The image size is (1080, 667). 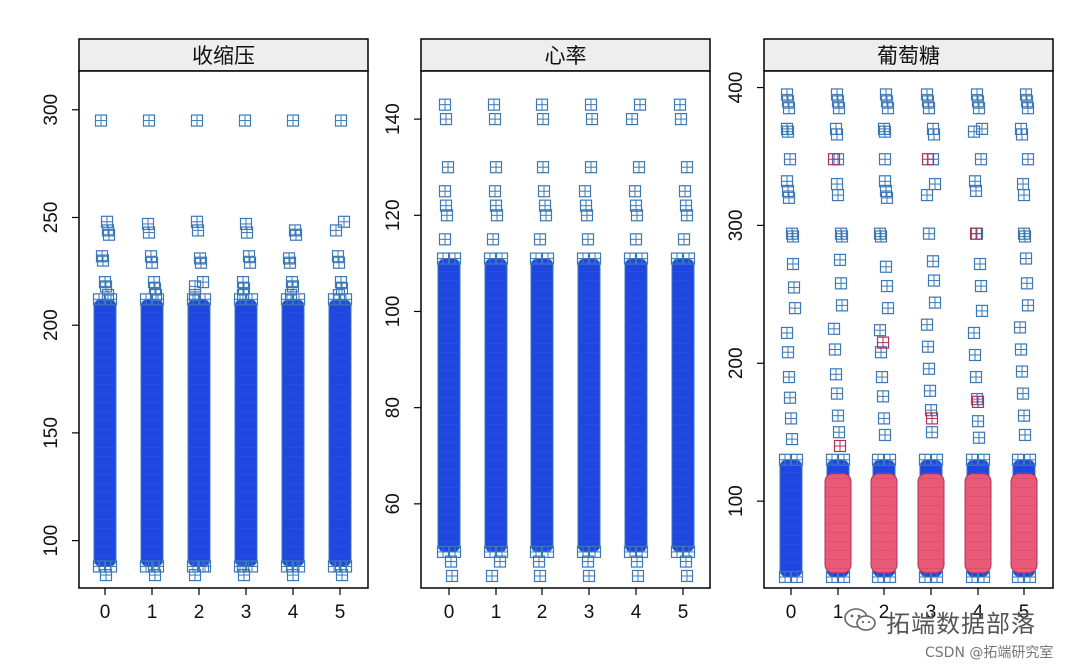 I want to click on y-tick-label: 80, so click(x=393, y=407).